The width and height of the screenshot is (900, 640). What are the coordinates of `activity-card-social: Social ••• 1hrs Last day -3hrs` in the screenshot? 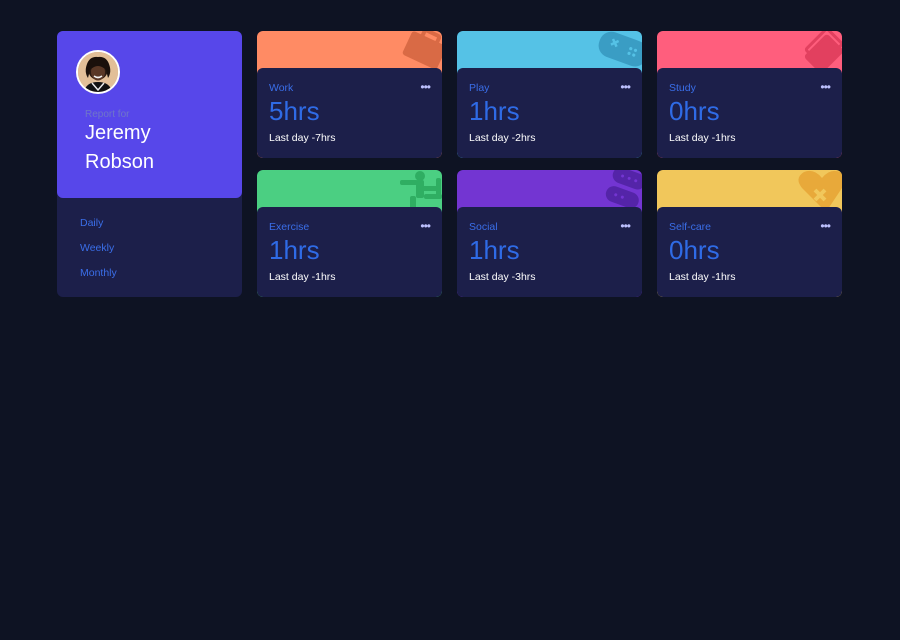 It's located at (549, 233).